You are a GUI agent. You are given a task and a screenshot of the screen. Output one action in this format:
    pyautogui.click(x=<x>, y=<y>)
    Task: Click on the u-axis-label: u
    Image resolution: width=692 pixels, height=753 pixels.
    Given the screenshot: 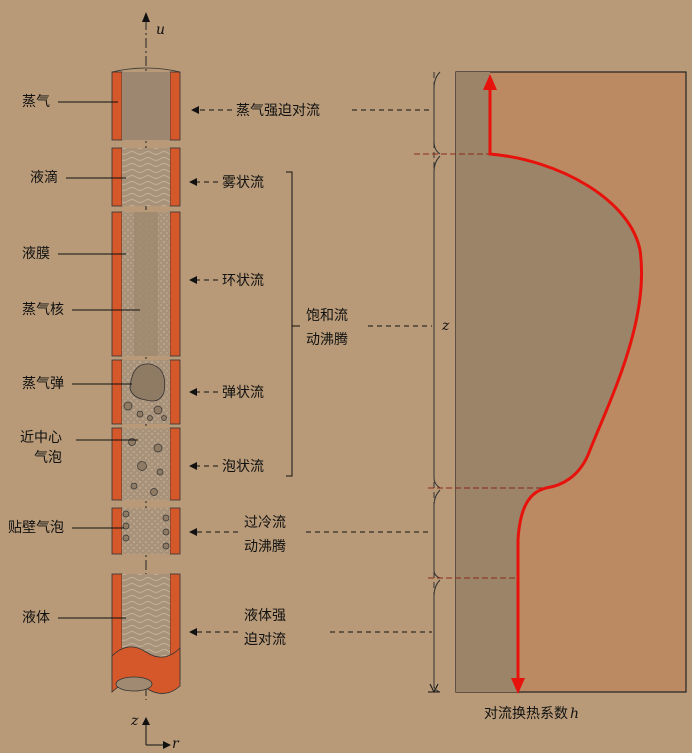 What is the action you would take?
    pyautogui.click(x=160, y=30)
    